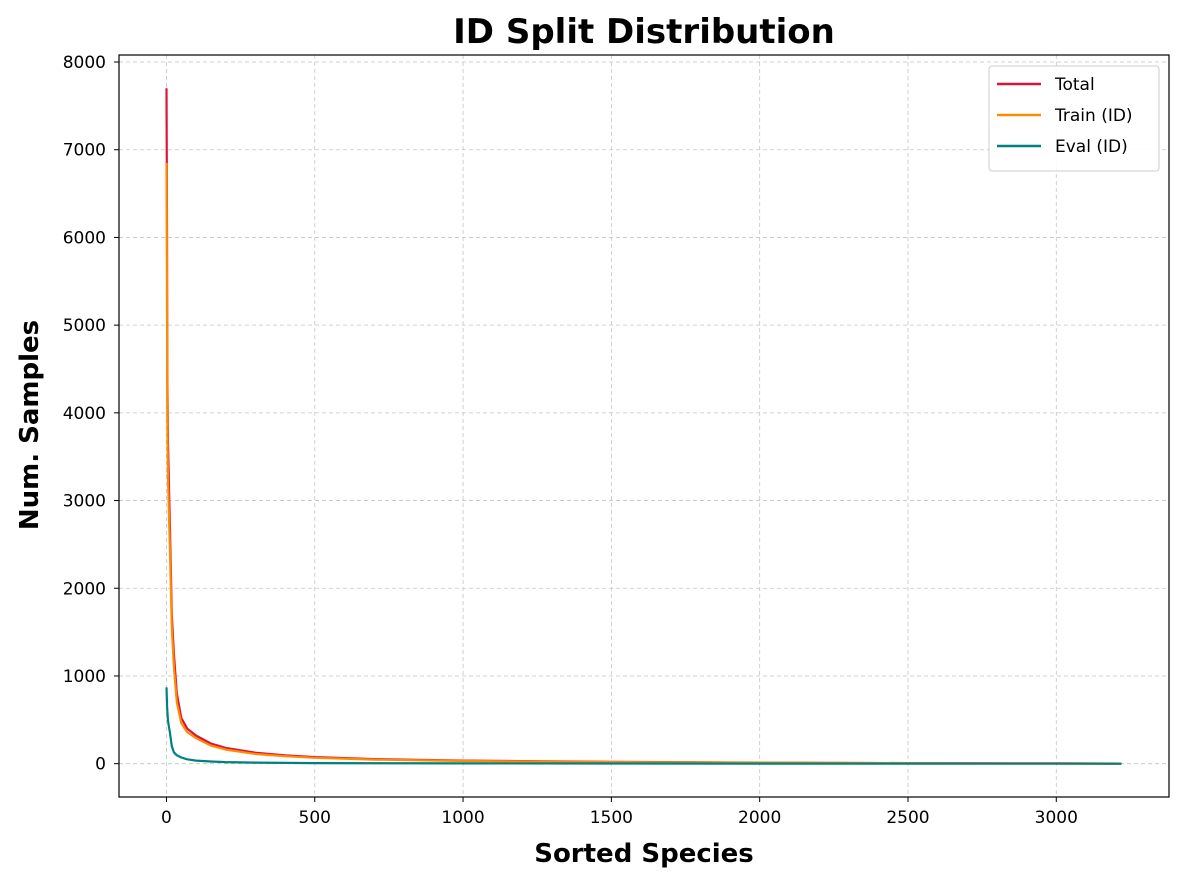 The height and width of the screenshot is (883, 1184). I want to click on y-tick-label: 3000, so click(84, 502).